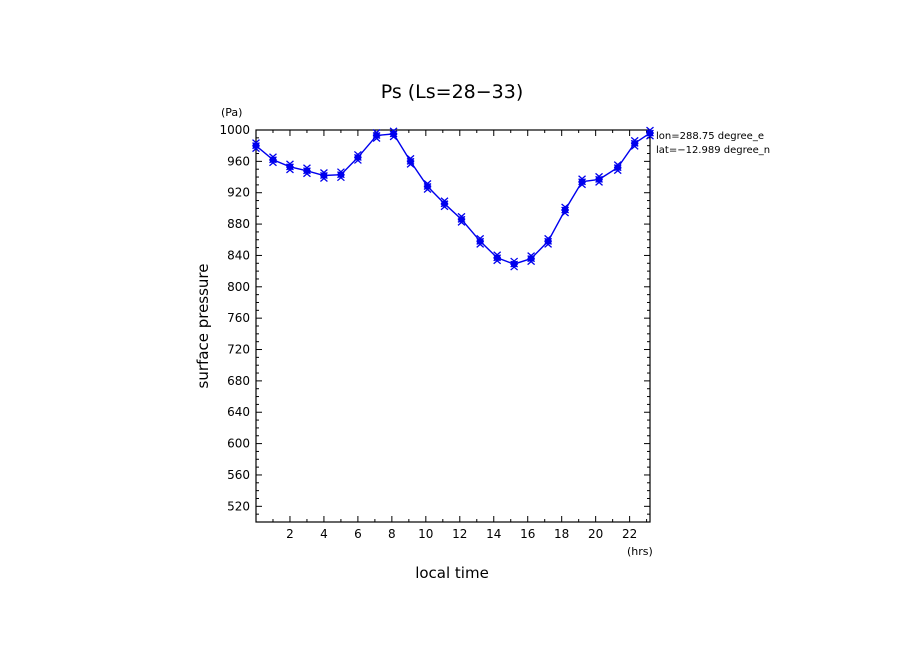  I want to click on x-tick-label: 12, so click(459, 534).